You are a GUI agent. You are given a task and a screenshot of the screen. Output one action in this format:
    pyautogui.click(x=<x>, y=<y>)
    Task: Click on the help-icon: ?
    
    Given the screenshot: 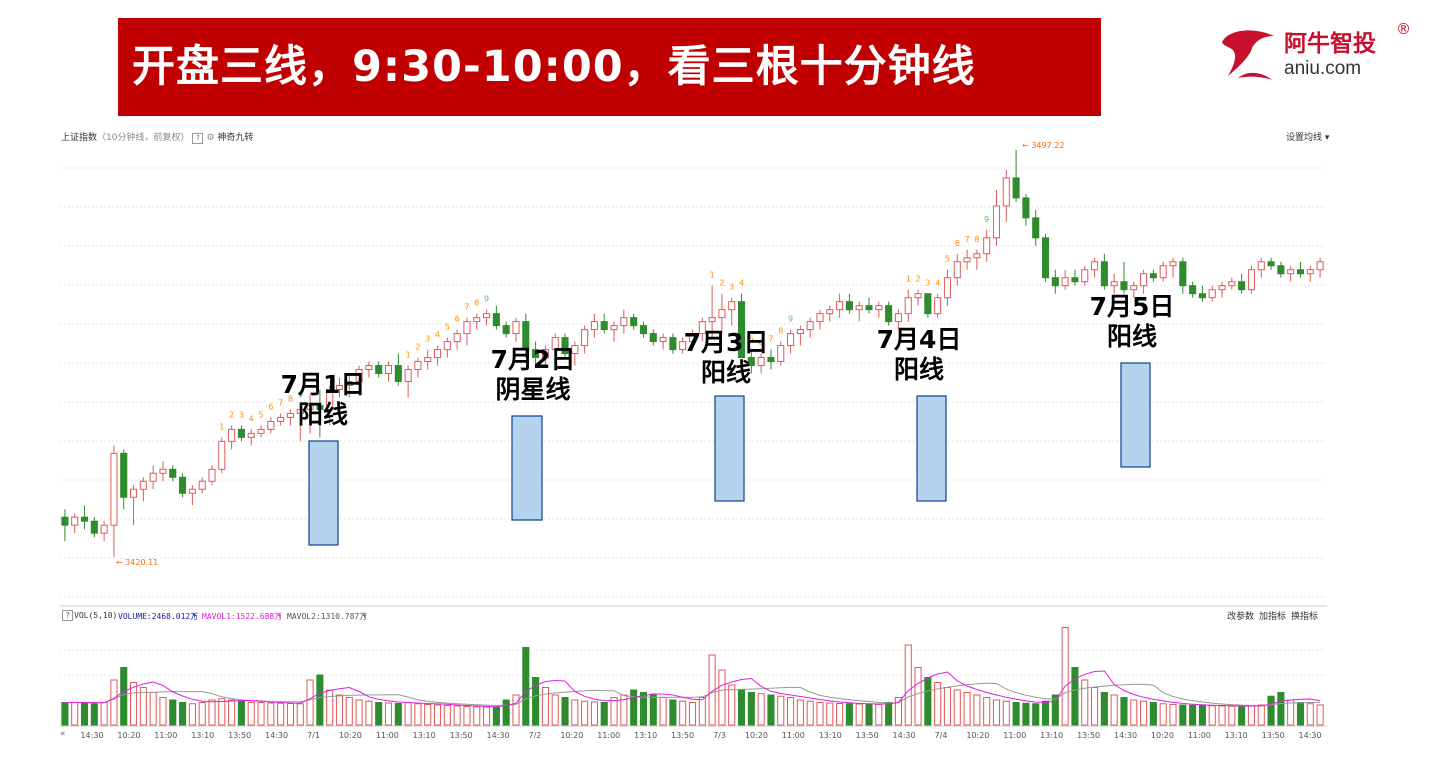 What is the action you would take?
    pyautogui.click(x=198, y=138)
    